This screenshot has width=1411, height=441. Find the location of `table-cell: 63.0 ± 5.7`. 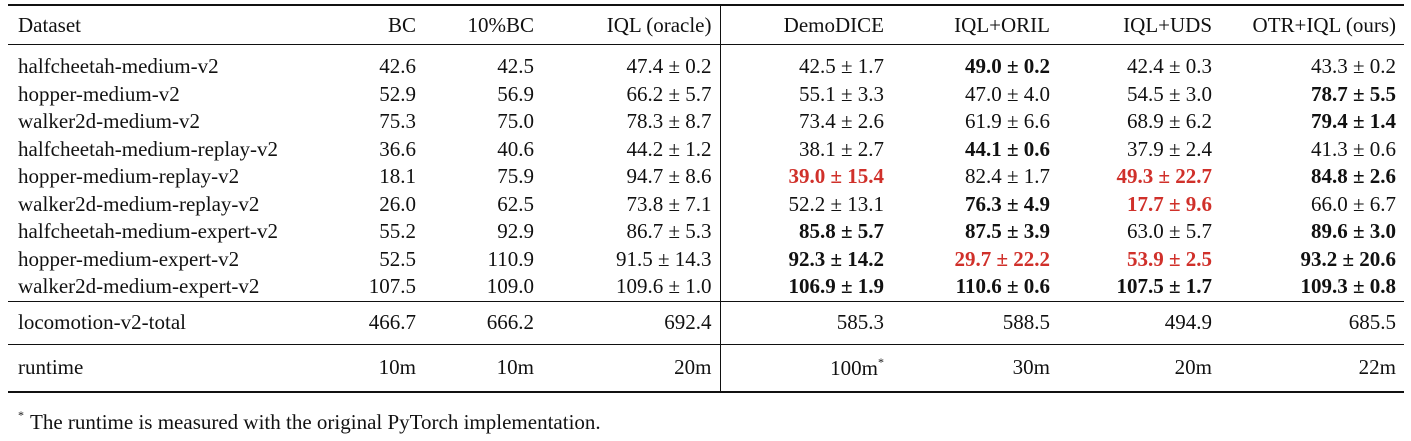

table-cell: 63.0 ± 5.7 is located at coordinates (1169, 231).